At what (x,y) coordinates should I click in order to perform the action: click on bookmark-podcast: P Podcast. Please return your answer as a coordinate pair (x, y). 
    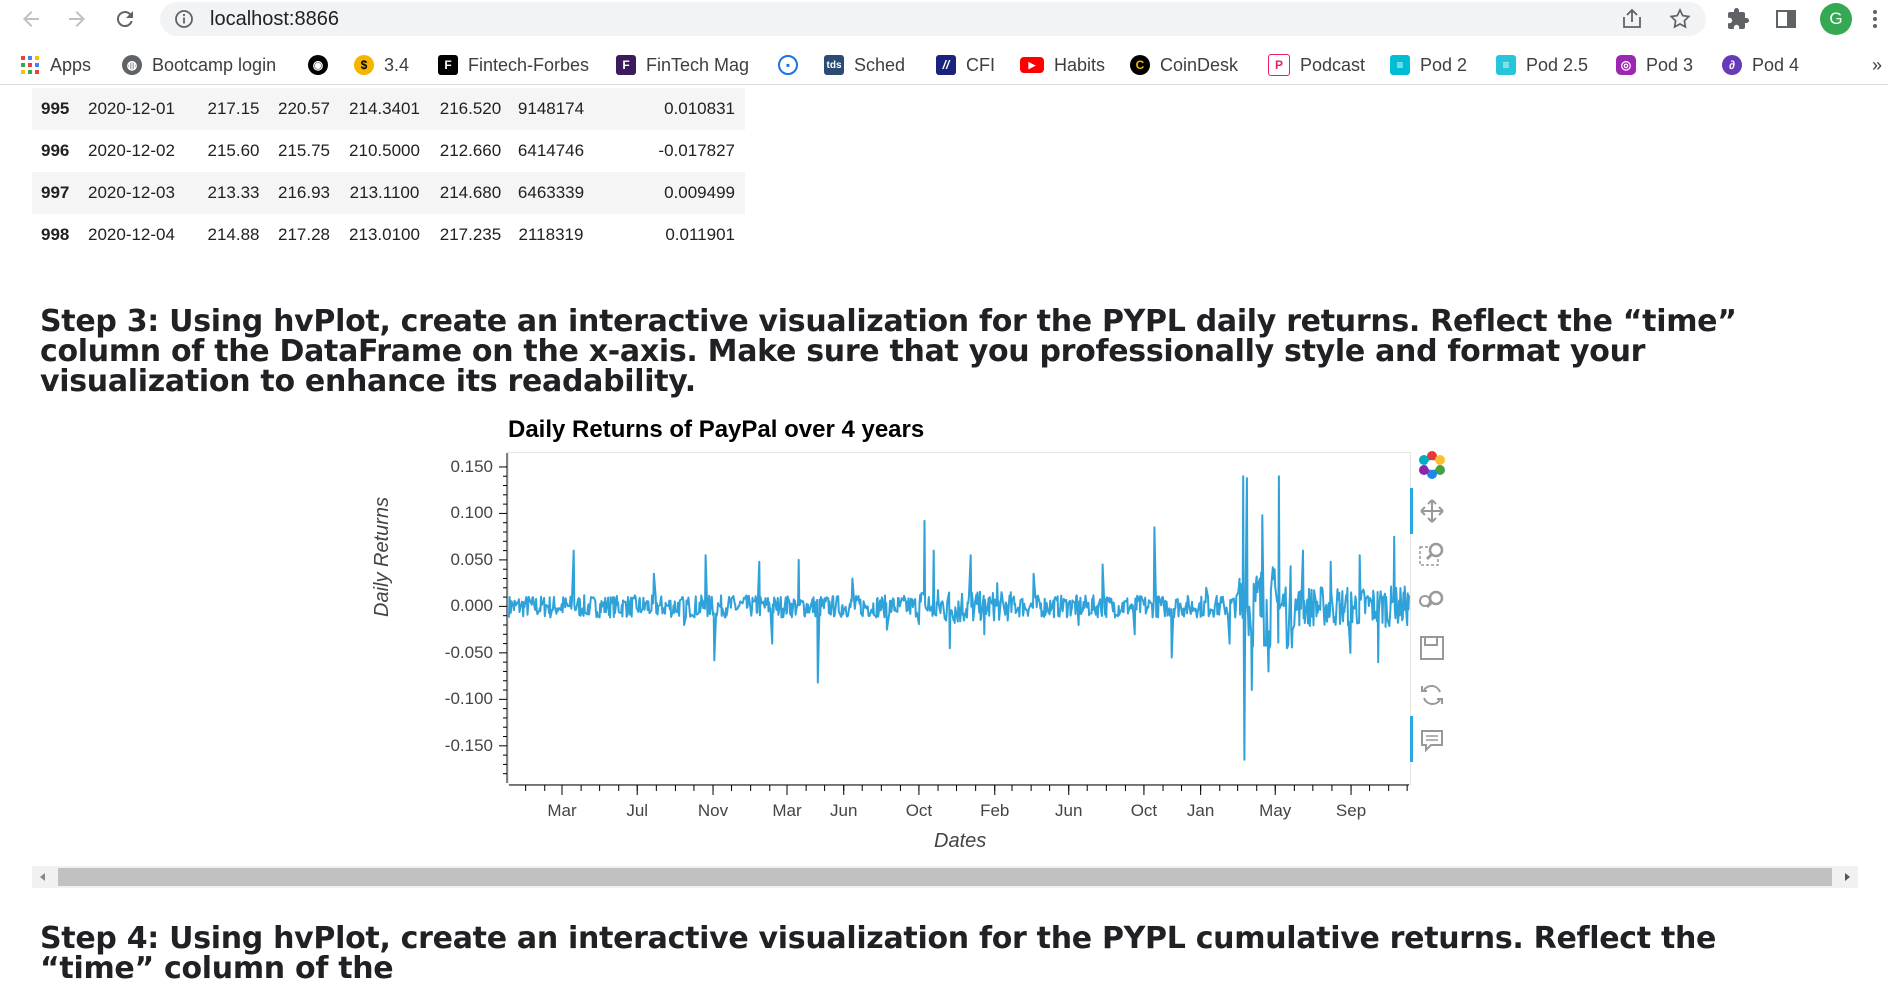
    Looking at the image, I should click on (1316, 65).